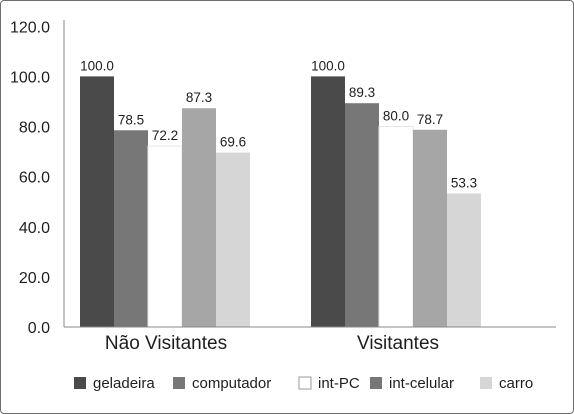 The image size is (574, 414). I want to click on legend-swatch-computador, so click(179, 383).